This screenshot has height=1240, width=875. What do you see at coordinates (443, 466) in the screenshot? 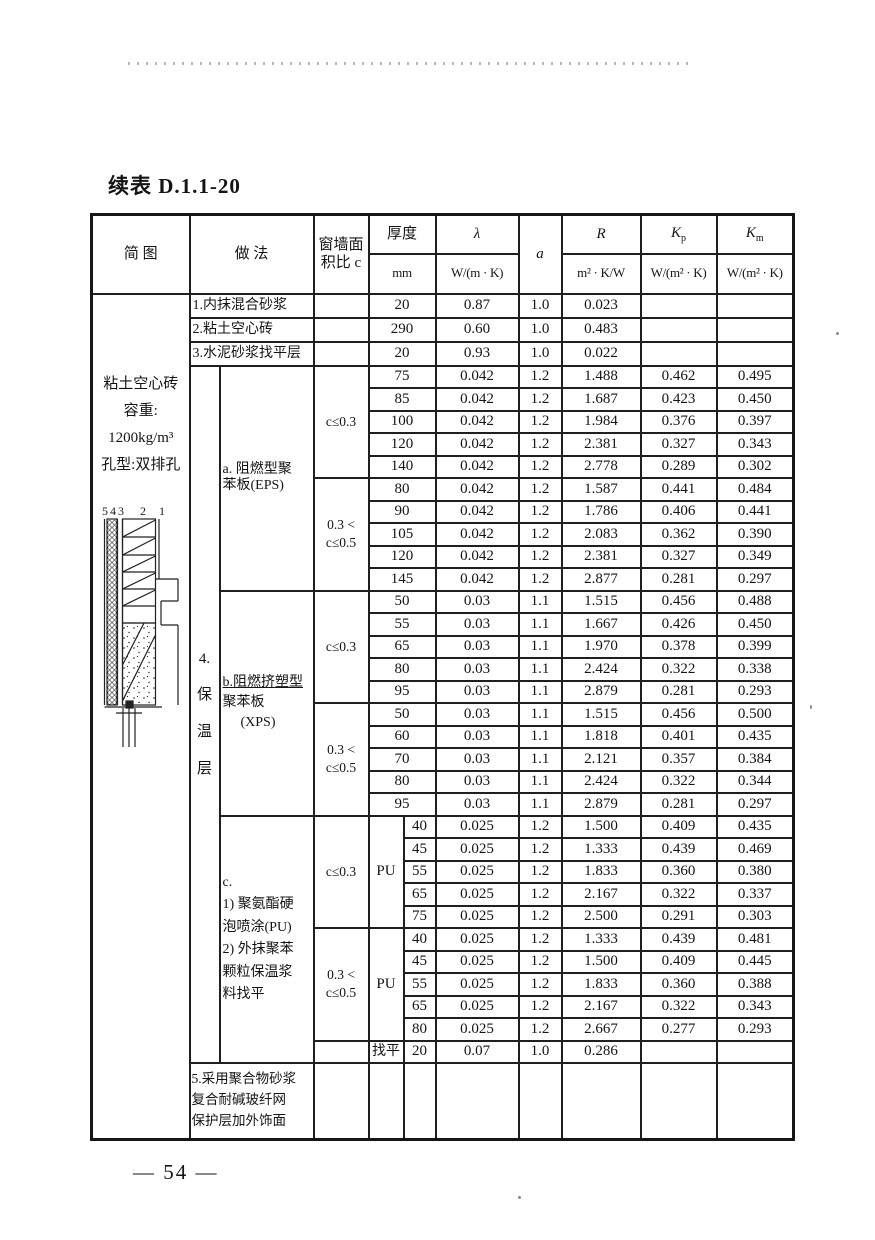
I see `table-row: 140 0.042 1.2 2.778 0.289 0.302` at bounding box center [443, 466].